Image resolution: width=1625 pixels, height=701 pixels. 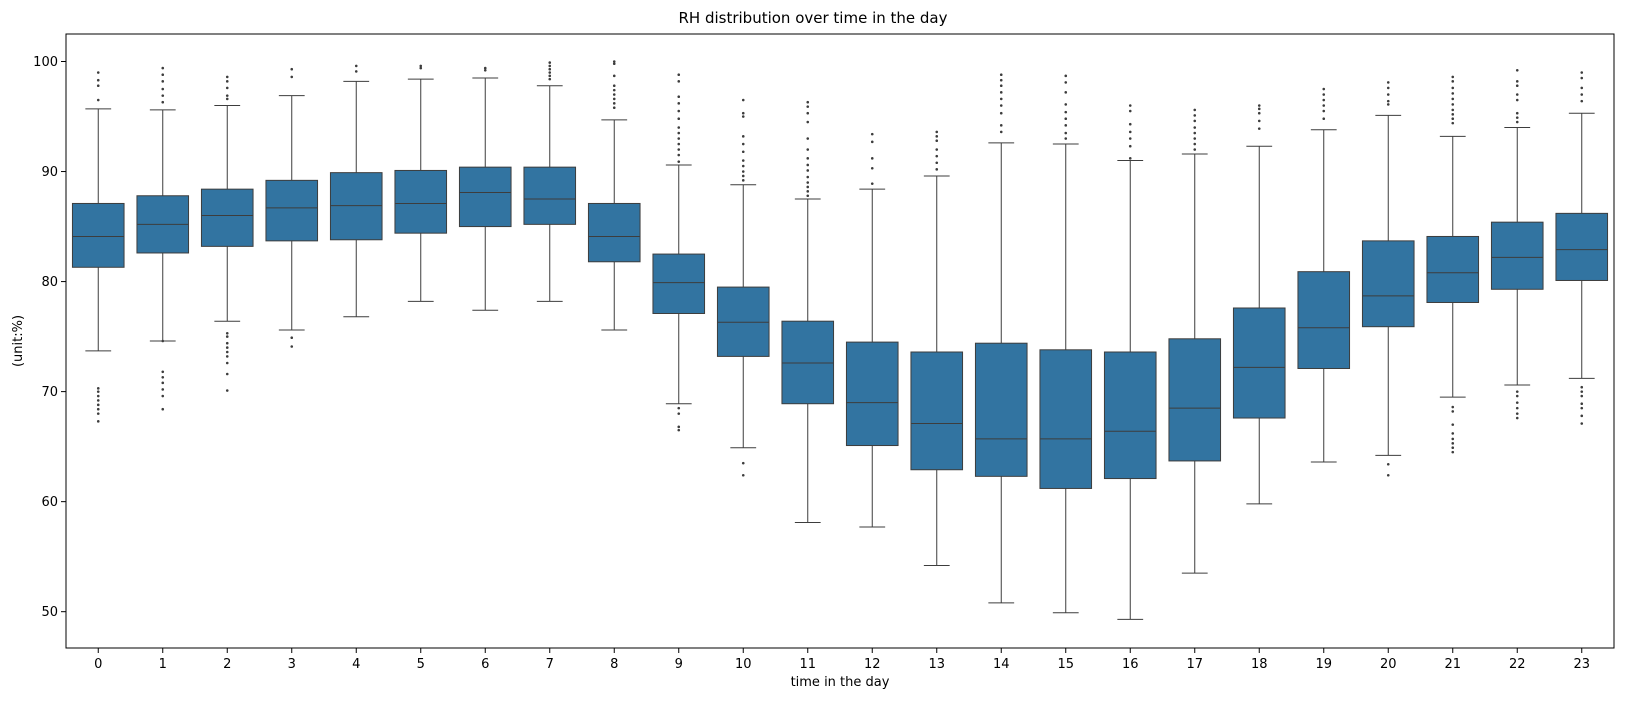 What do you see at coordinates (1517, 664) in the screenshot?
I see `x-tick-label: 22` at bounding box center [1517, 664].